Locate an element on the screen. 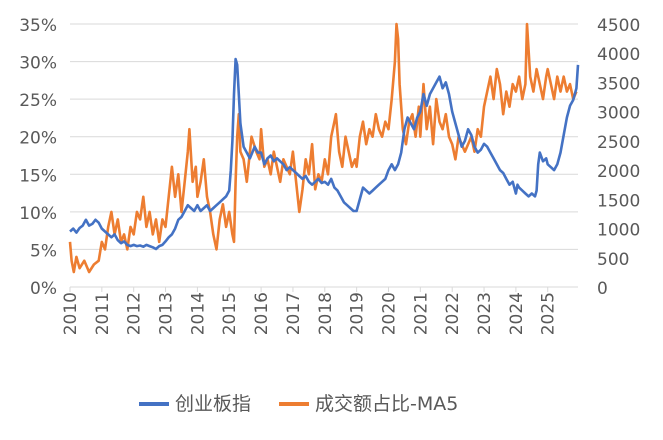 The image size is (663, 440). x-tick-label: 2014 is located at coordinates (198, 313).